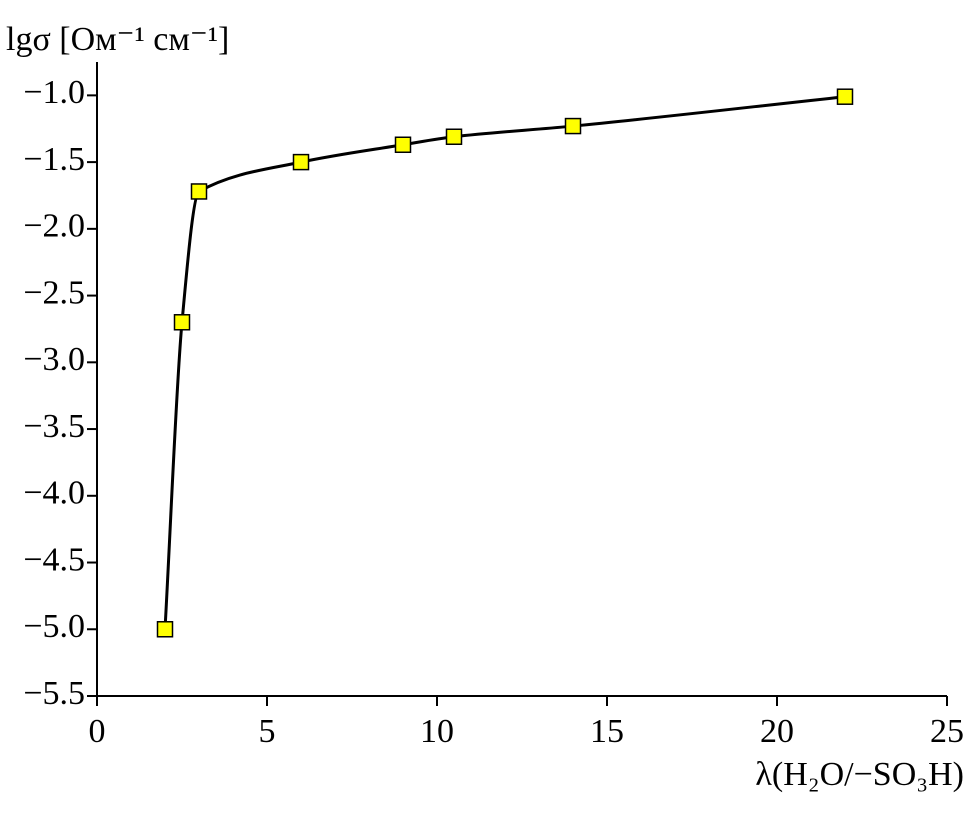  I want to click on x-axis-label: λ(H₂O/−SO₃H), so click(859, 774).